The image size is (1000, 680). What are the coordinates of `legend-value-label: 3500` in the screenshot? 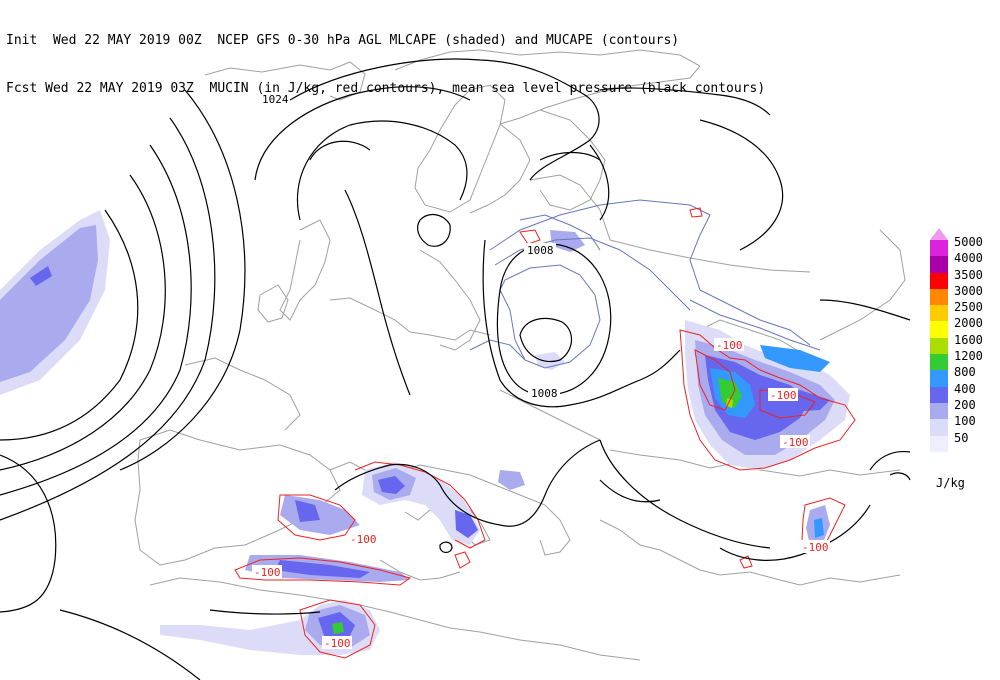 It's located at (968, 274).